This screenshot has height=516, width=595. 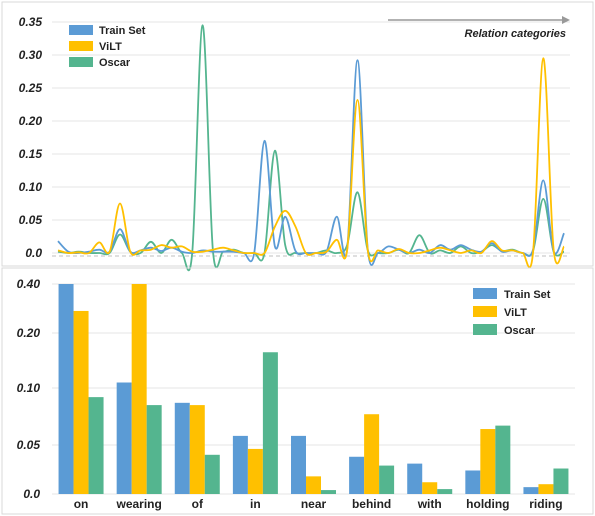 What do you see at coordinates (515, 34) in the screenshot?
I see `annotation-label: Relation categories` at bounding box center [515, 34].